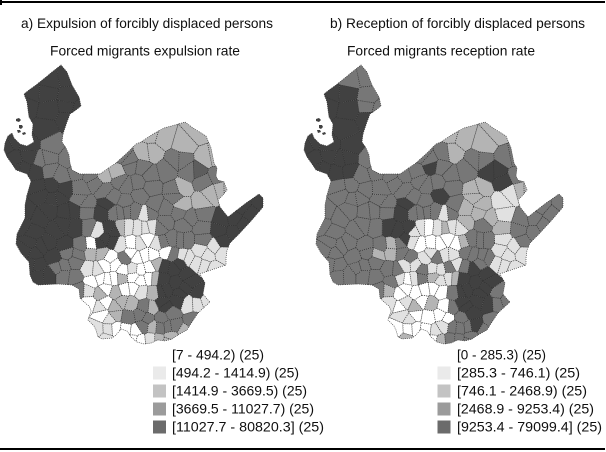 The height and width of the screenshot is (452, 606). I want to click on svg-text: [7 - 494.2) (25), so click(218, 354).